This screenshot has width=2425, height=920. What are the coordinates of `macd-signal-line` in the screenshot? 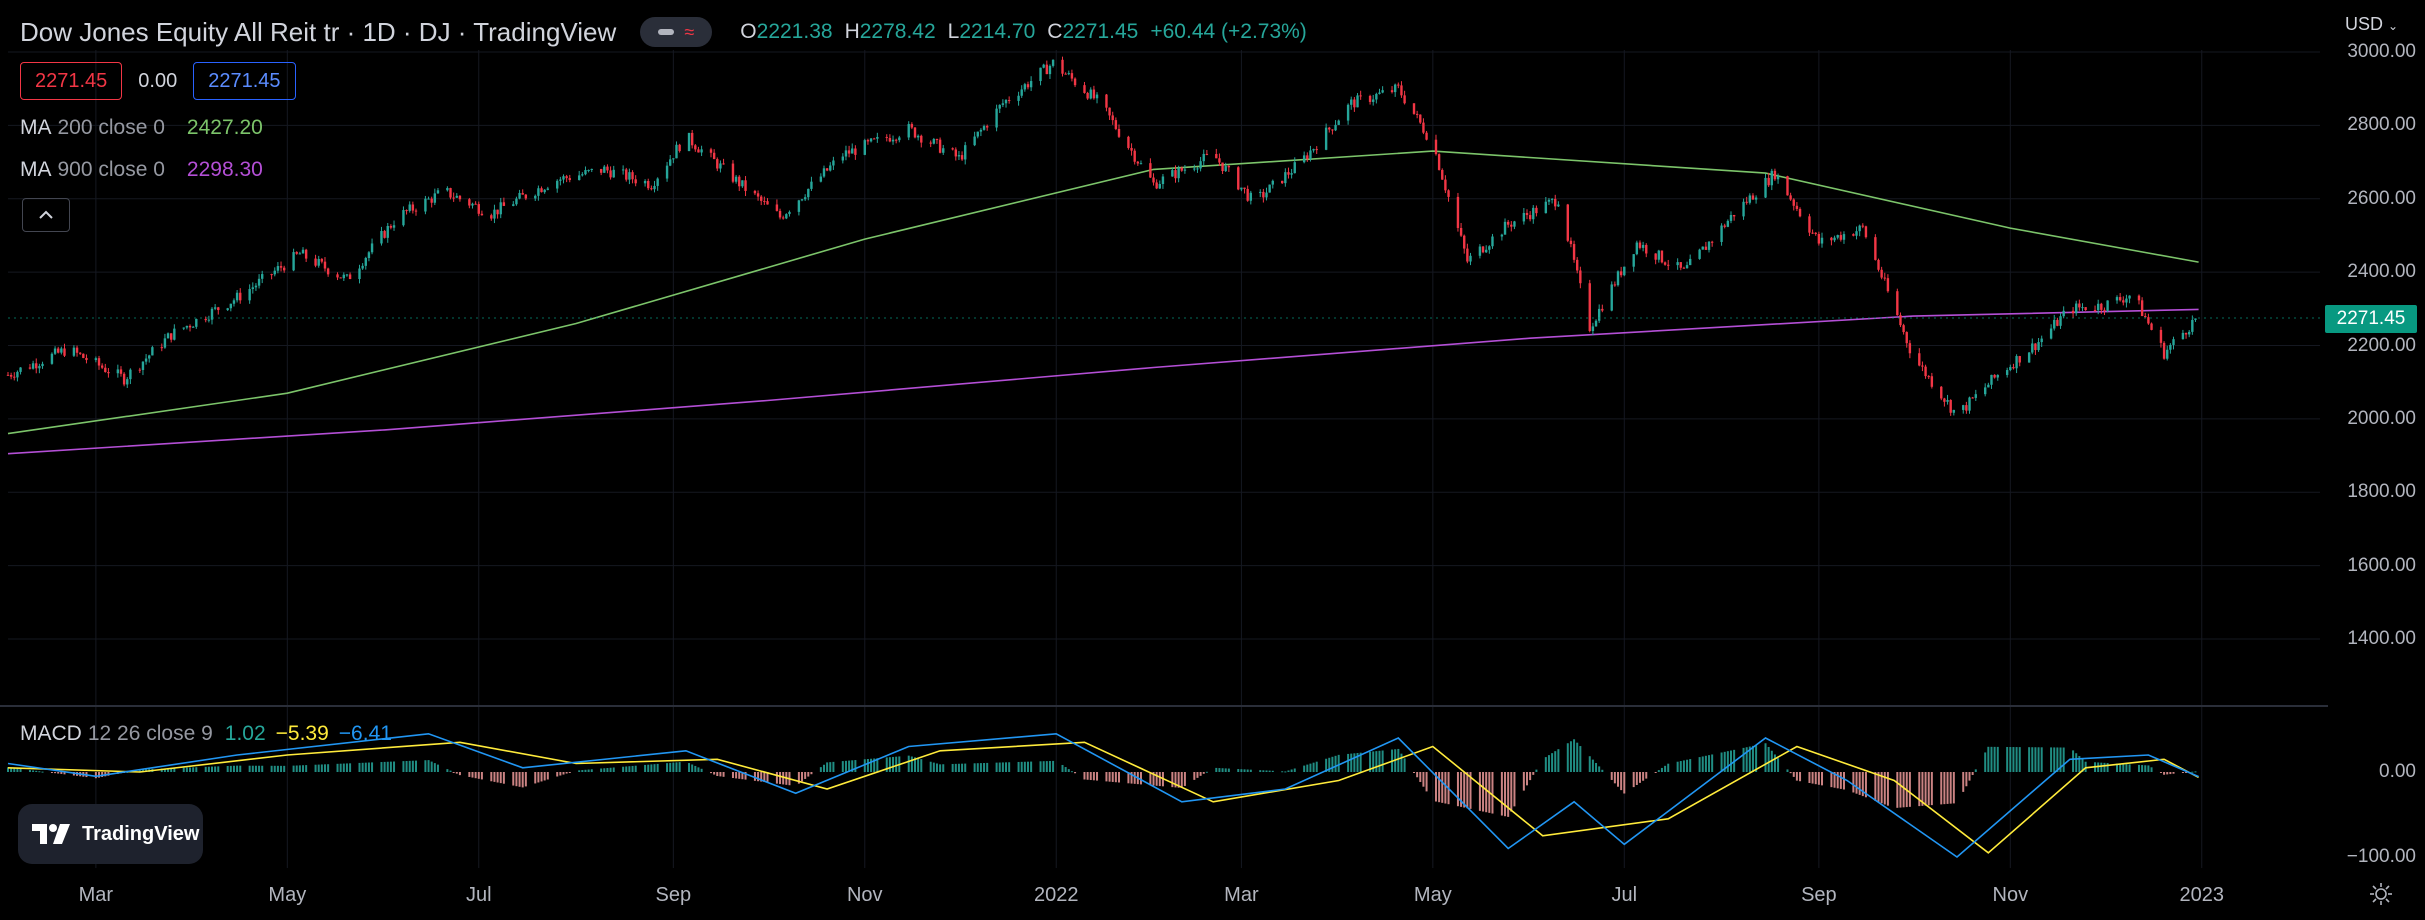 It's located at (1103, 797).